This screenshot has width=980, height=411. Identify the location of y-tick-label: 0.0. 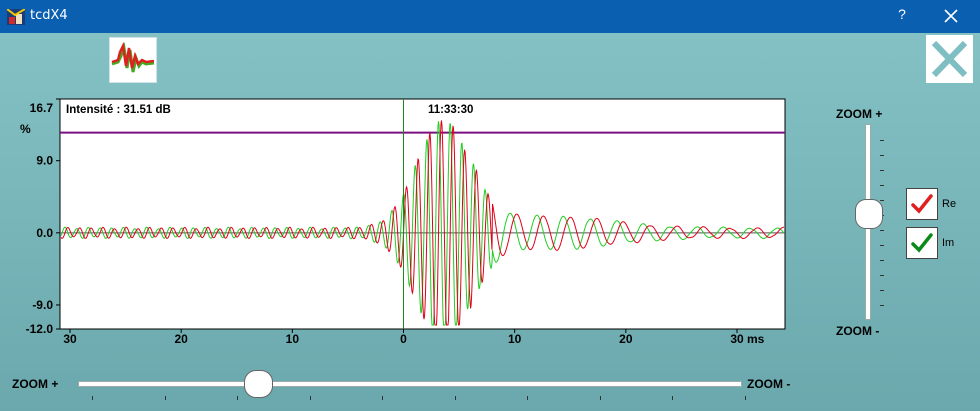
(44, 233).